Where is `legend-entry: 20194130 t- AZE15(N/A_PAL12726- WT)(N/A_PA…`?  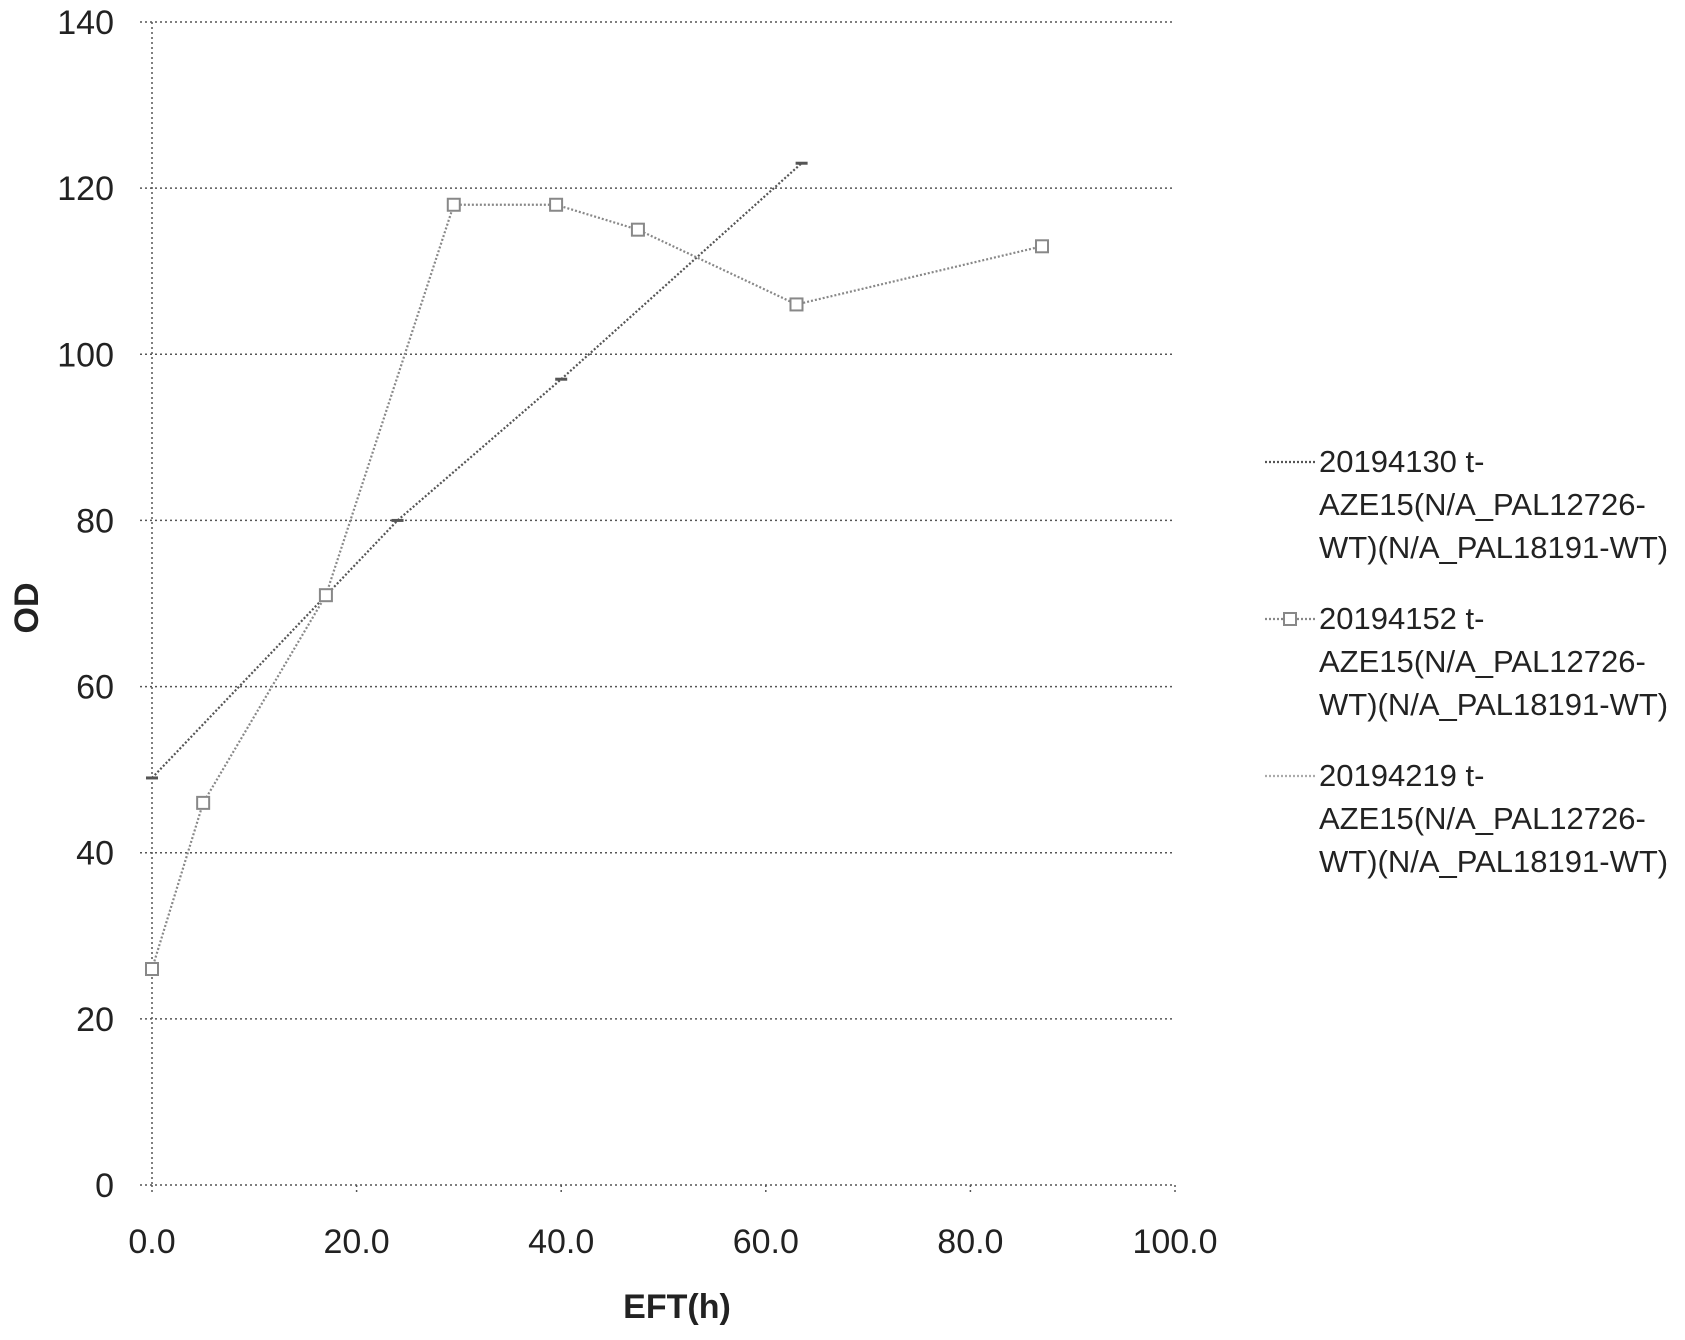 legend-entry: 20194130 t- AZE15(N/A_PAL12726- WT)(N/A_PA… is located at coordinates (1466, 504).